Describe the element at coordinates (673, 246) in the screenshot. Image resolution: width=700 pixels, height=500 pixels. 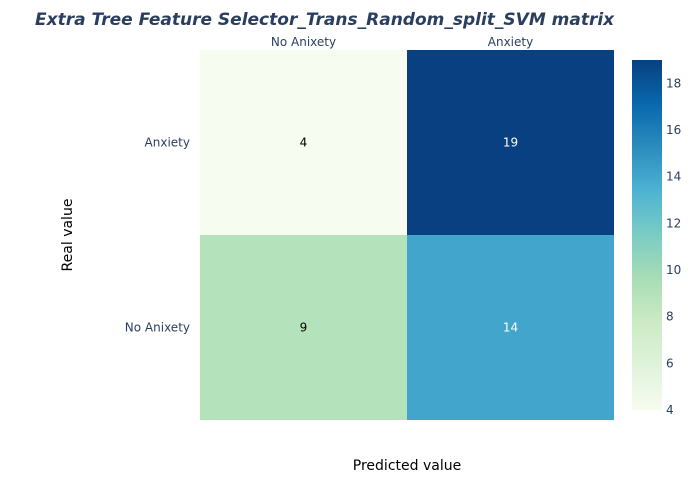
I see `colorbar-ticks: 4 6 8 10 12 14 16 18` at that location.